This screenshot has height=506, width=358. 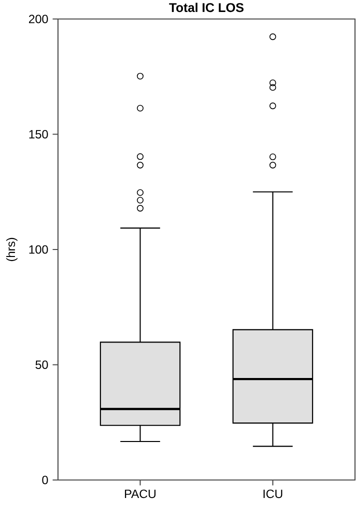 I want to click on x-tick-label: PACU, so click(x=140, y=494).